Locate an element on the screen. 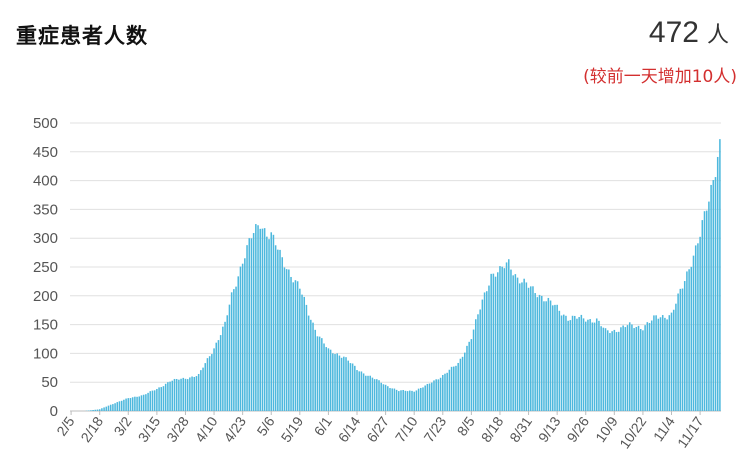 This screenshot has width=751, height=472. x-tick-label: 6/27 is located at coordinates (377, 429).